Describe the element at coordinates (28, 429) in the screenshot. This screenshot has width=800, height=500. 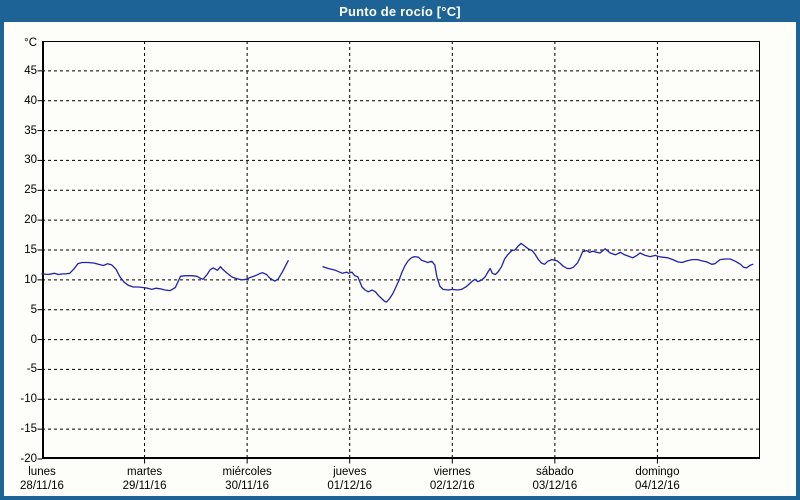
I see `y-axis-label: -15` at that location.